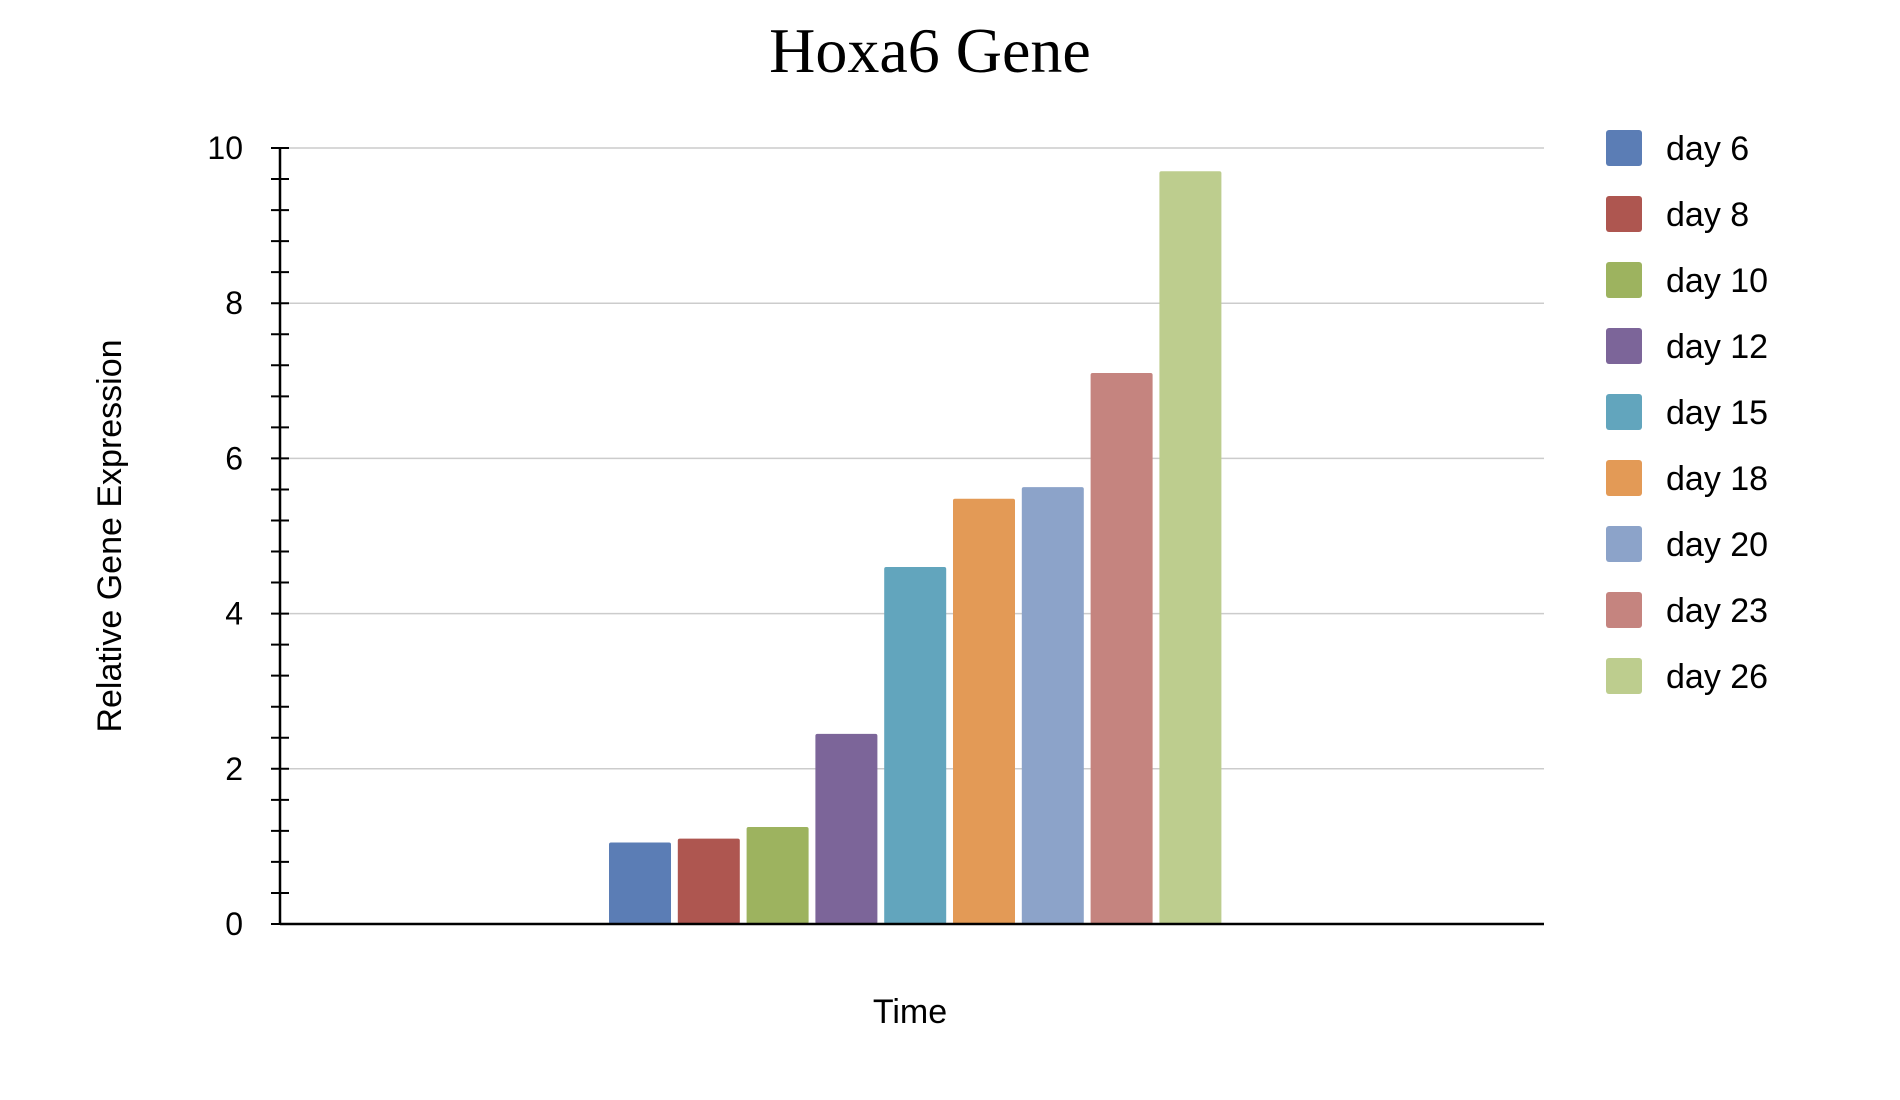 The height and width of the screenshot is (1100, 1900). Describe the element at coordinates (234, 303) in the screenshot. I see `y-tick-label: 8` at that location.